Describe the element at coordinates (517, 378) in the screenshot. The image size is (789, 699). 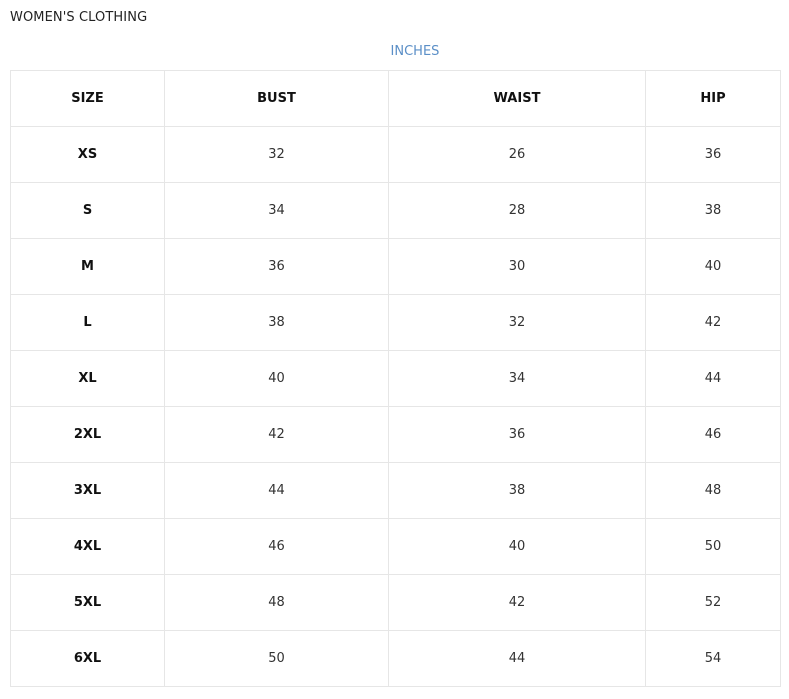
I see `waist-cell: 34` at that location.